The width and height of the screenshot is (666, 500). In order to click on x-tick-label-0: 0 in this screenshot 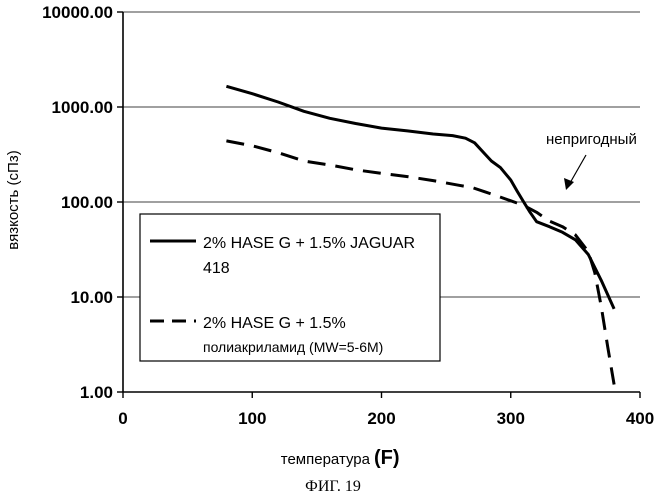, I will do `click(122, 418)`.